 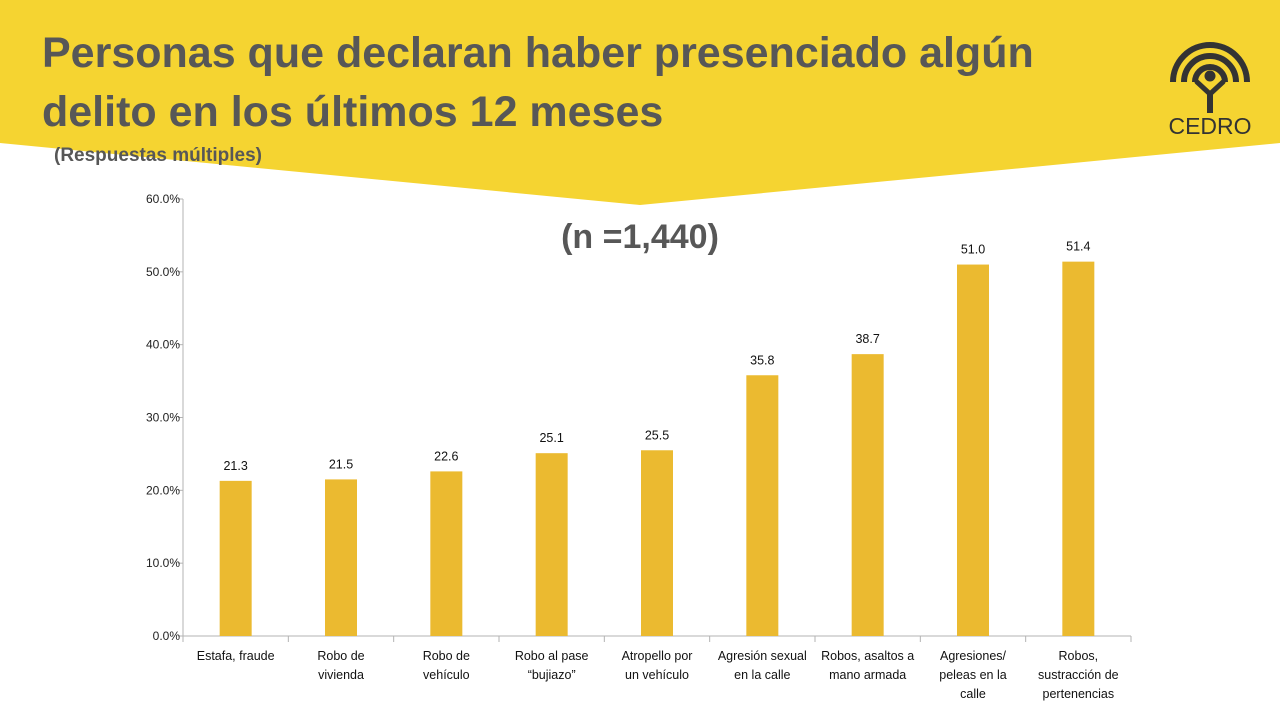 I want to click on data-label: 51.4, so click(x=1078, y=247).